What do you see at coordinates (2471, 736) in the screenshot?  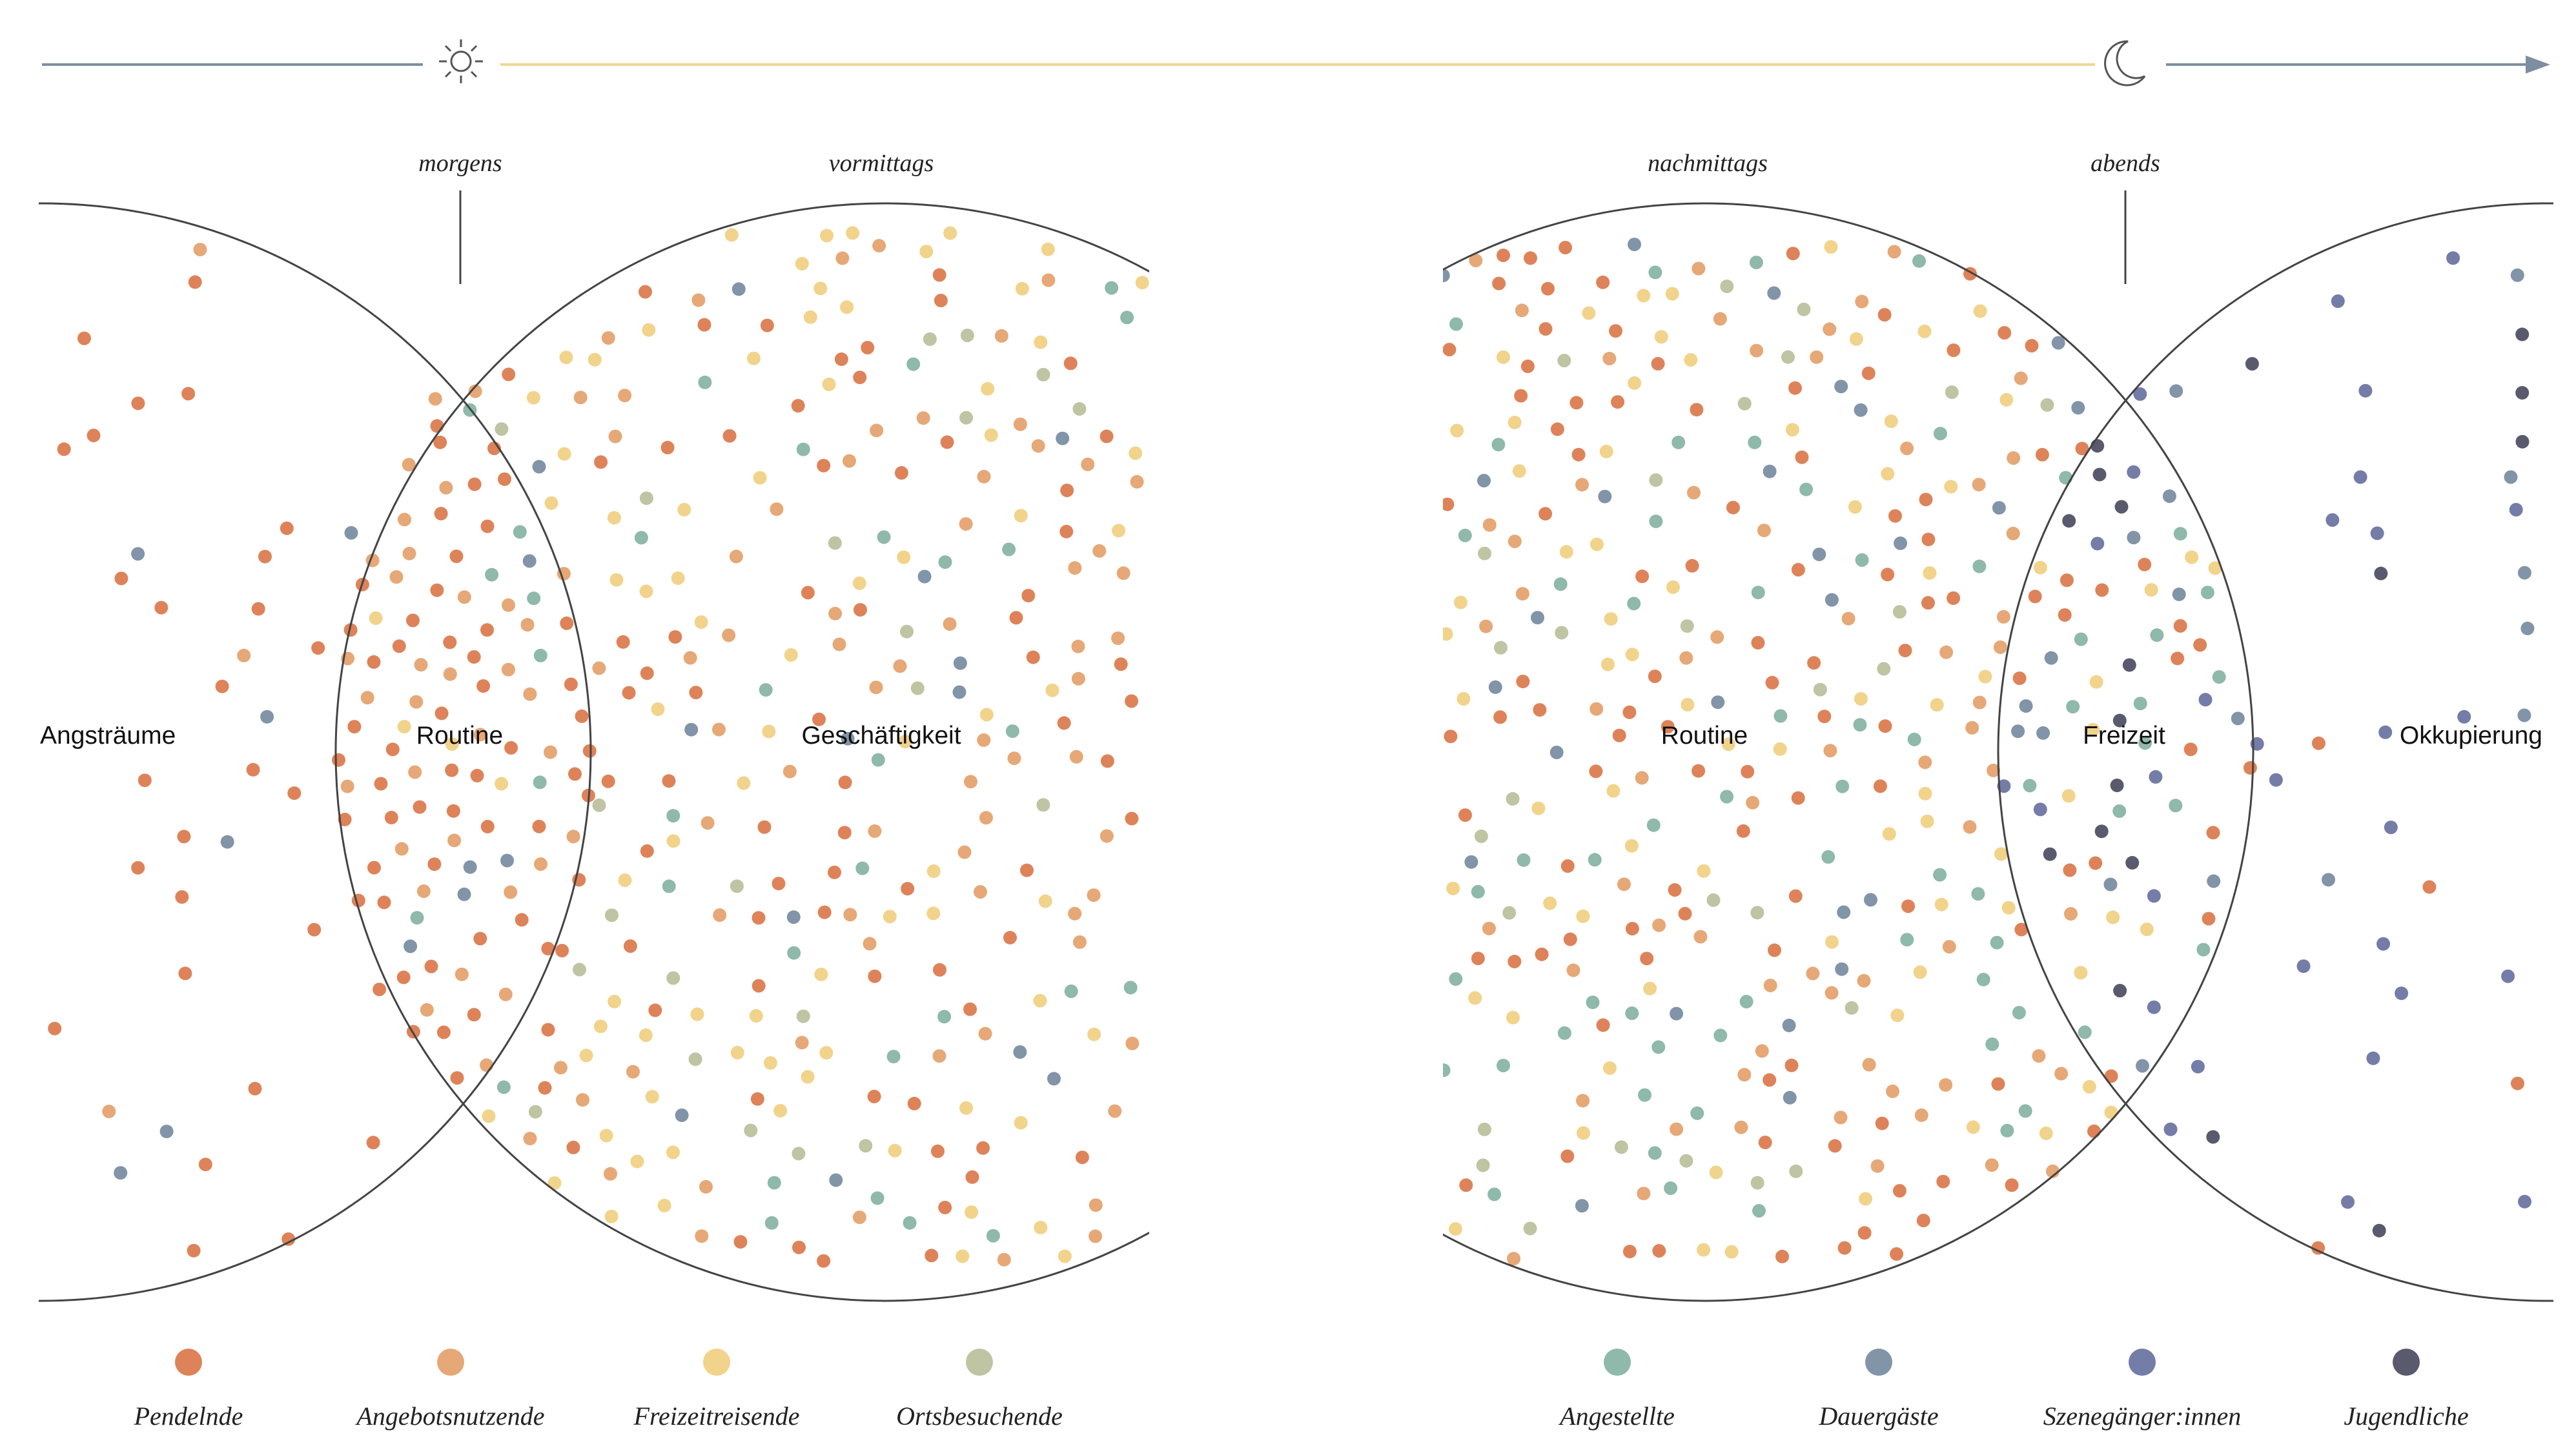 I see `zone-label-okkupierung: Okkupierung` at bounding box center [2471, 736].